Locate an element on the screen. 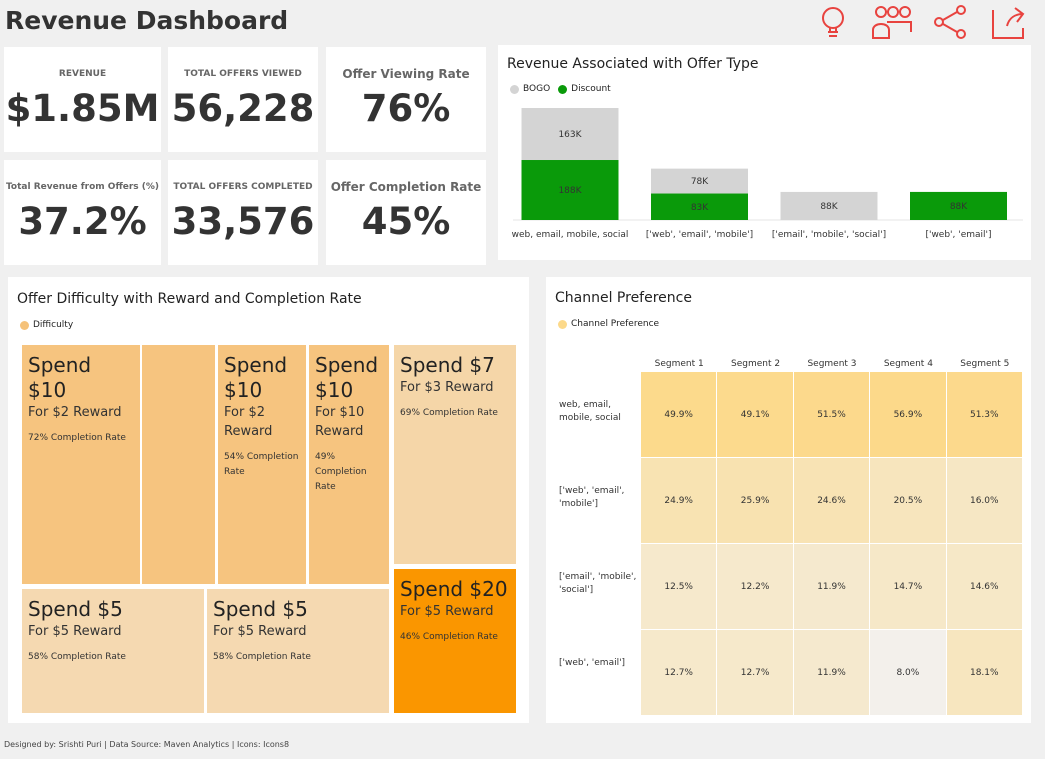 The width and height of the screenshot is (1045, 759). x-tick-label: ['email', 'mobile', 'social'] is located at coordinates (829, 235).